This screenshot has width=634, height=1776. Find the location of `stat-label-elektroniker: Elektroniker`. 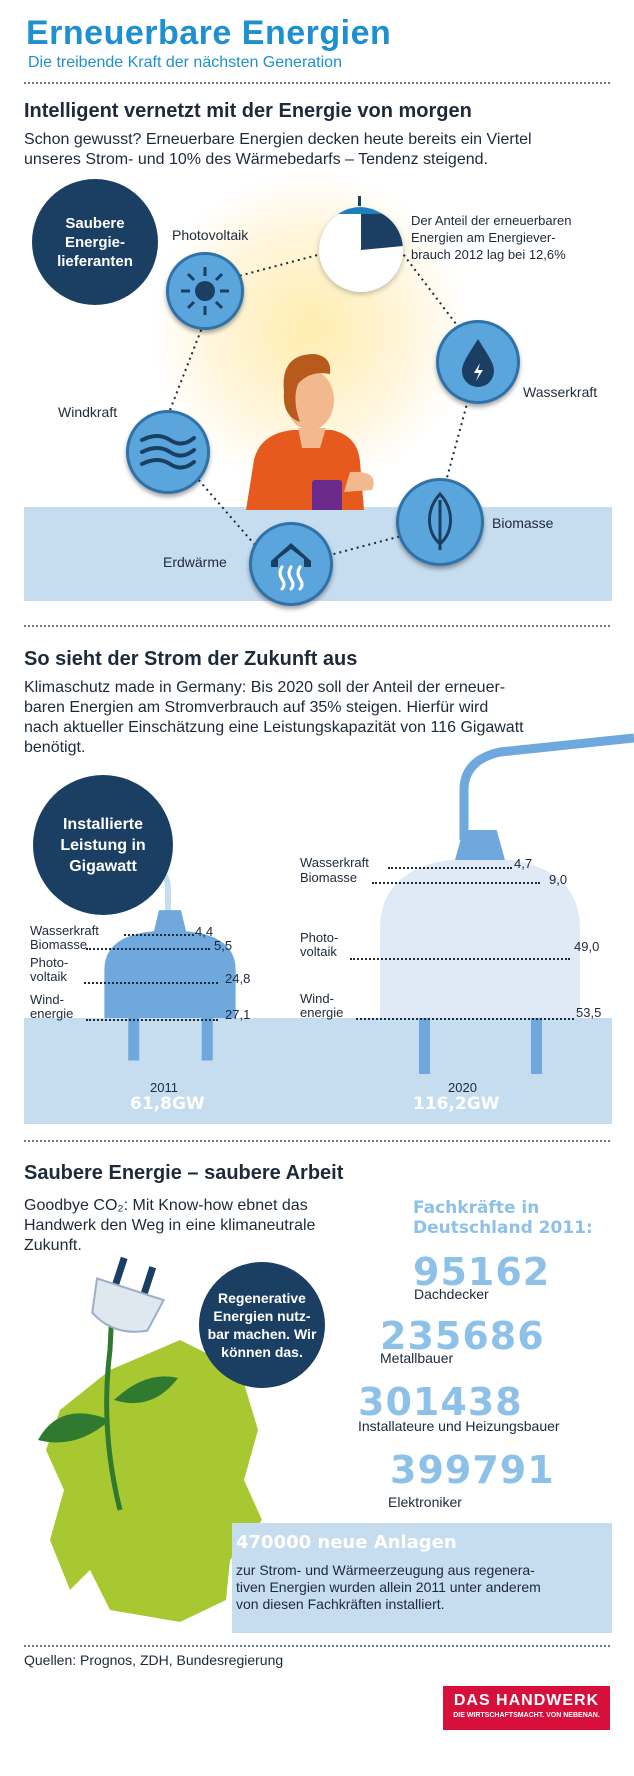

stat-label-elektroniker: Elektroniker is located at coordinates (425, 1502).